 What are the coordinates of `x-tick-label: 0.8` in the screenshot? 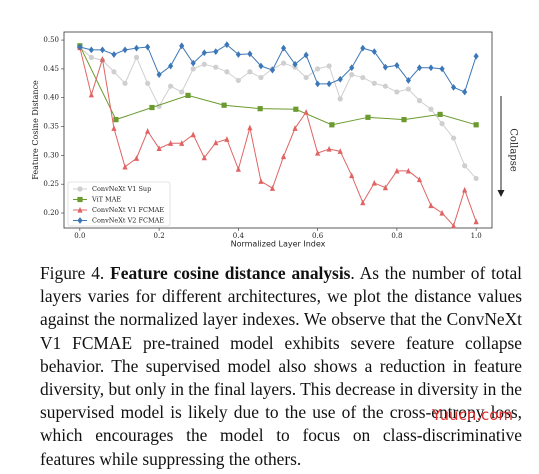 It's located at (396, 236).